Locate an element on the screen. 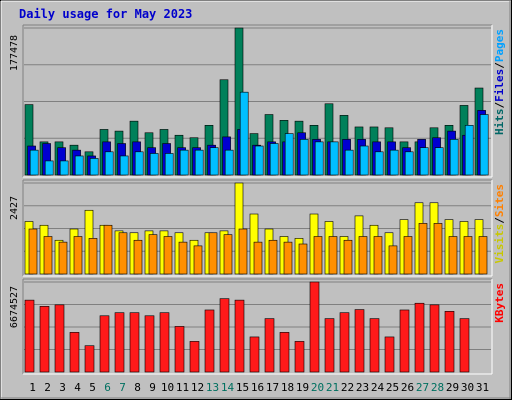 The image size is (512, 400). side-legend-2: Visits/Sites is located at coordinates (499, 224).